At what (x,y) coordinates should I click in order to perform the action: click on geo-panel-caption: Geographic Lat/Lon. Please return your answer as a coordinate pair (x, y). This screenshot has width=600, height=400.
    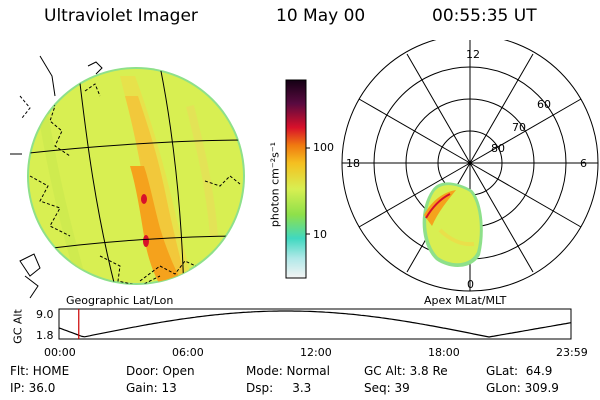
    Looking at the image, I should click on (120, 300).